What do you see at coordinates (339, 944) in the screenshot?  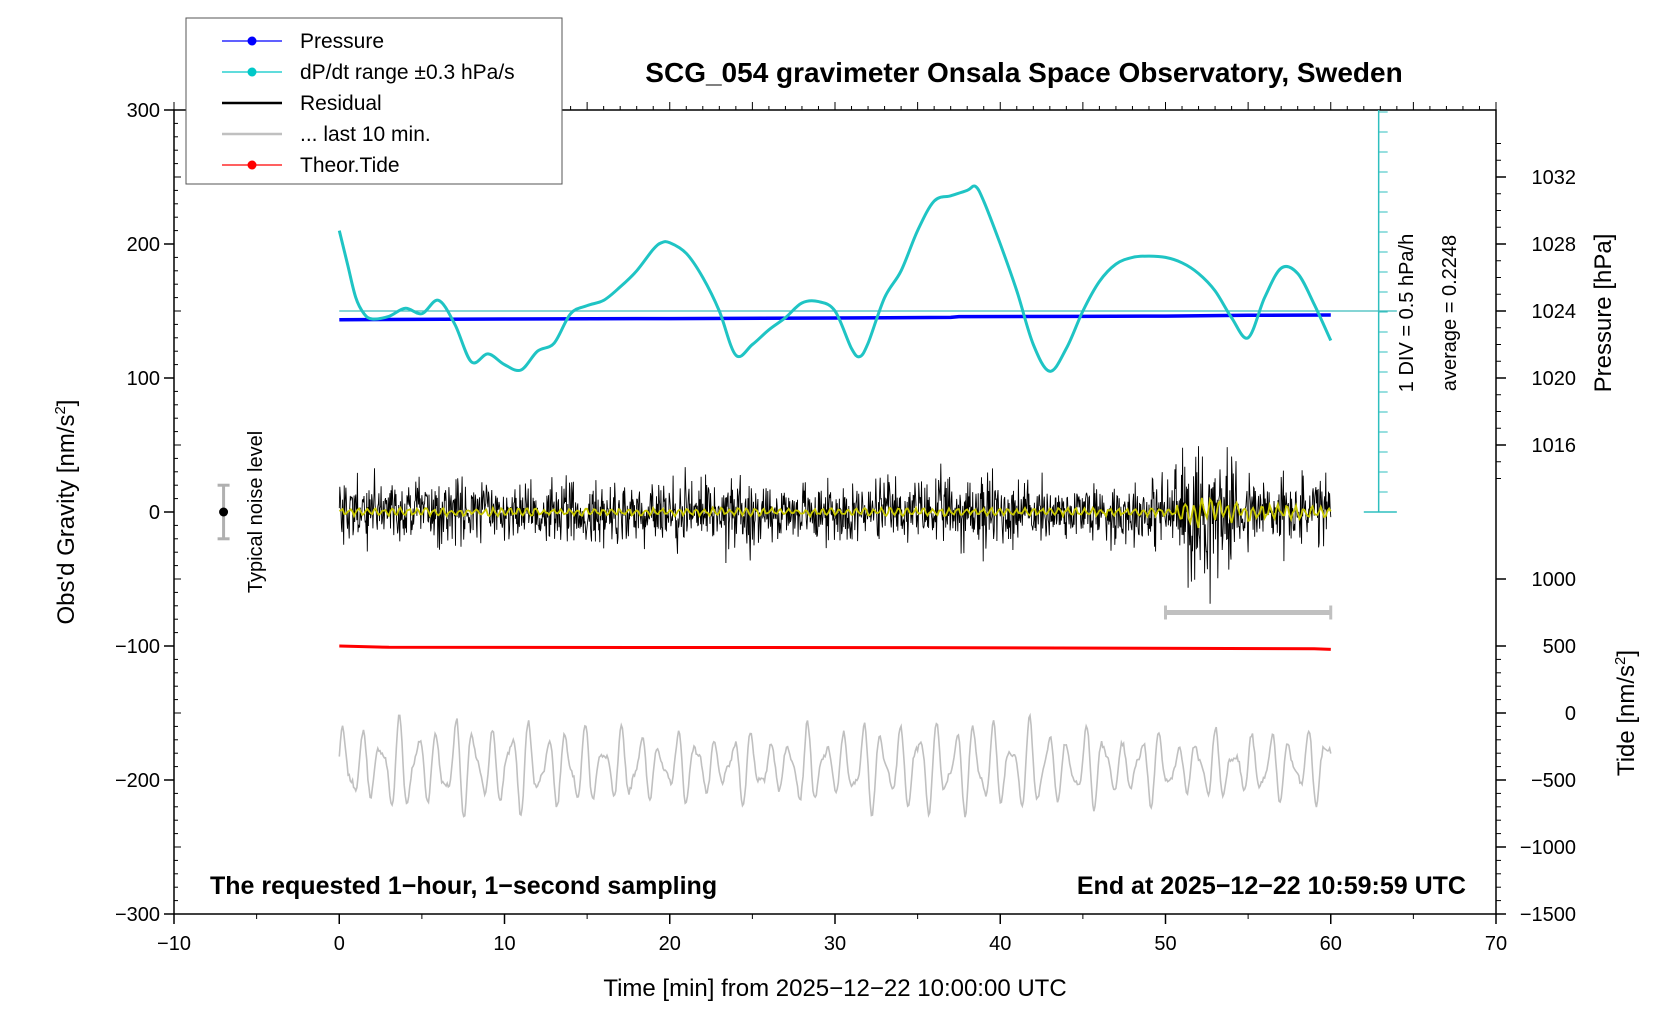 I see `x-tick-label: 0` at bounding box center [339, 944].